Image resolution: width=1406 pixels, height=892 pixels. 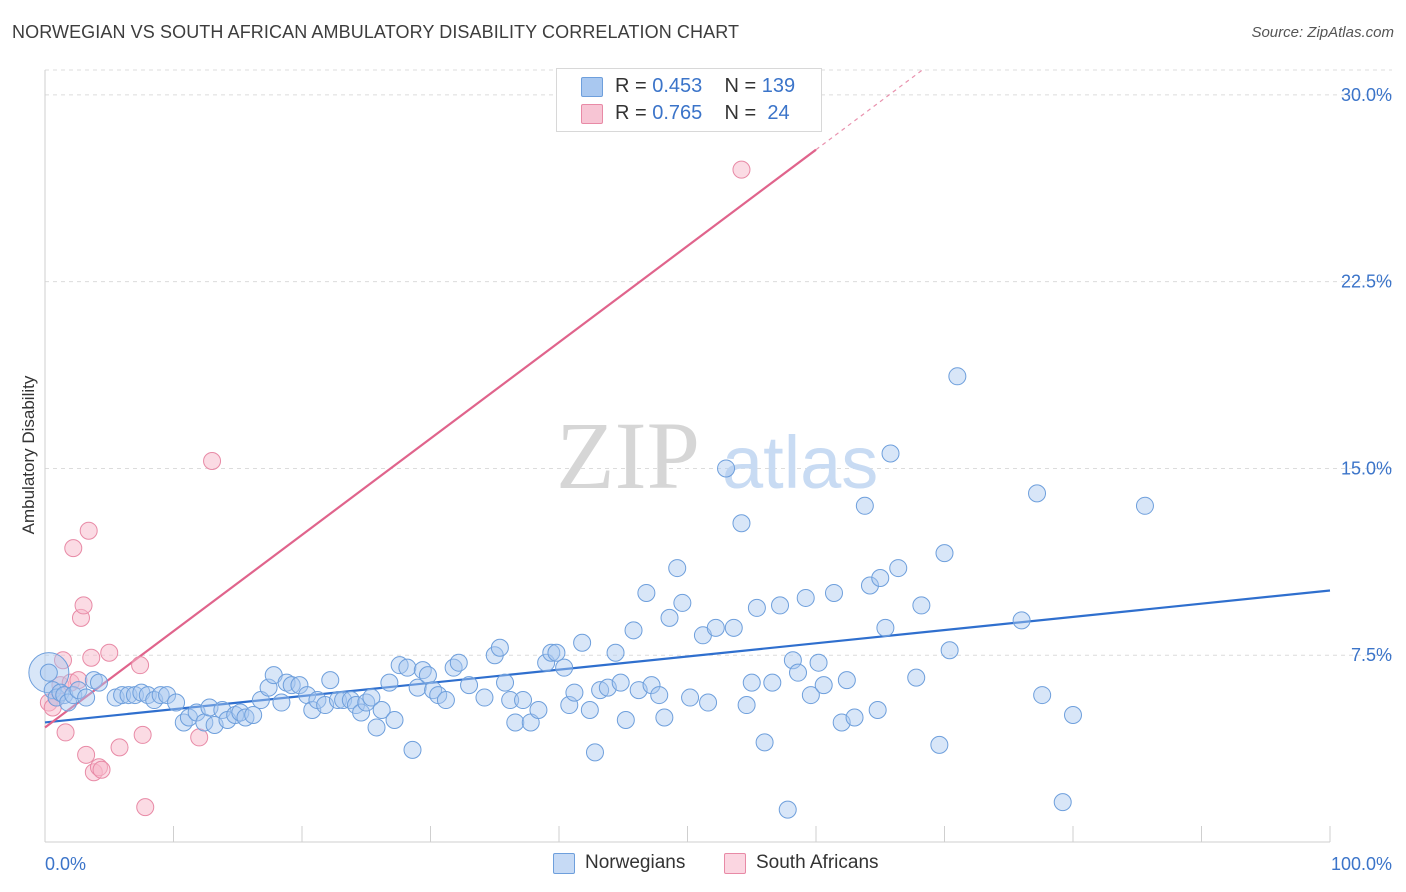 What do you see at coordinates (592, 114) in the screenshot?
I see `legend-swatch-pink` at bounding box center [592, 114].